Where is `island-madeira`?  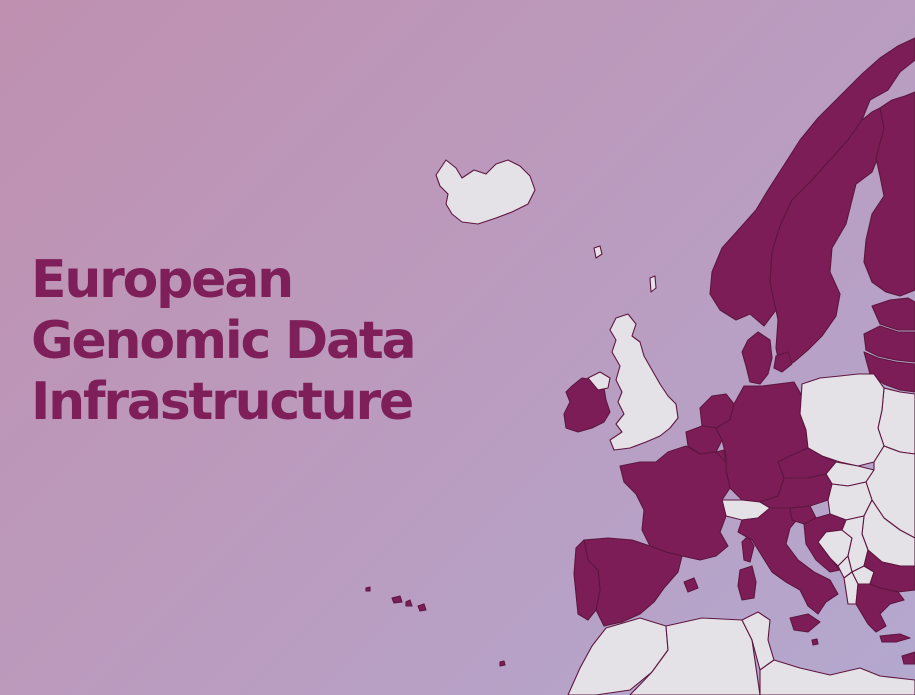
island-madeira is located at coordinates (368, 589).